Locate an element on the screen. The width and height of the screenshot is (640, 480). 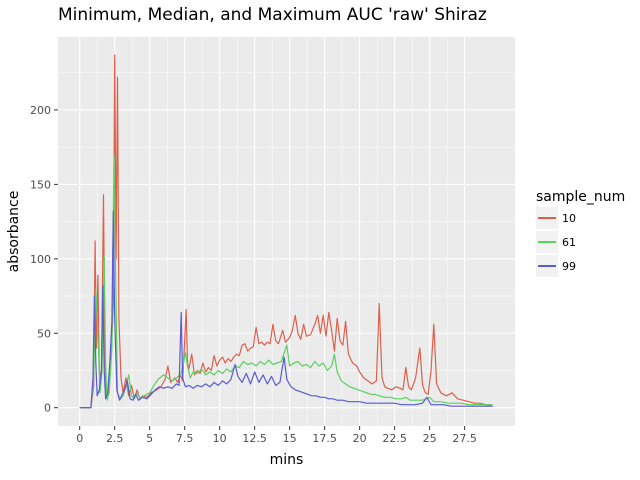
legend-label-10: 10 is located at coordinates (569, 218).